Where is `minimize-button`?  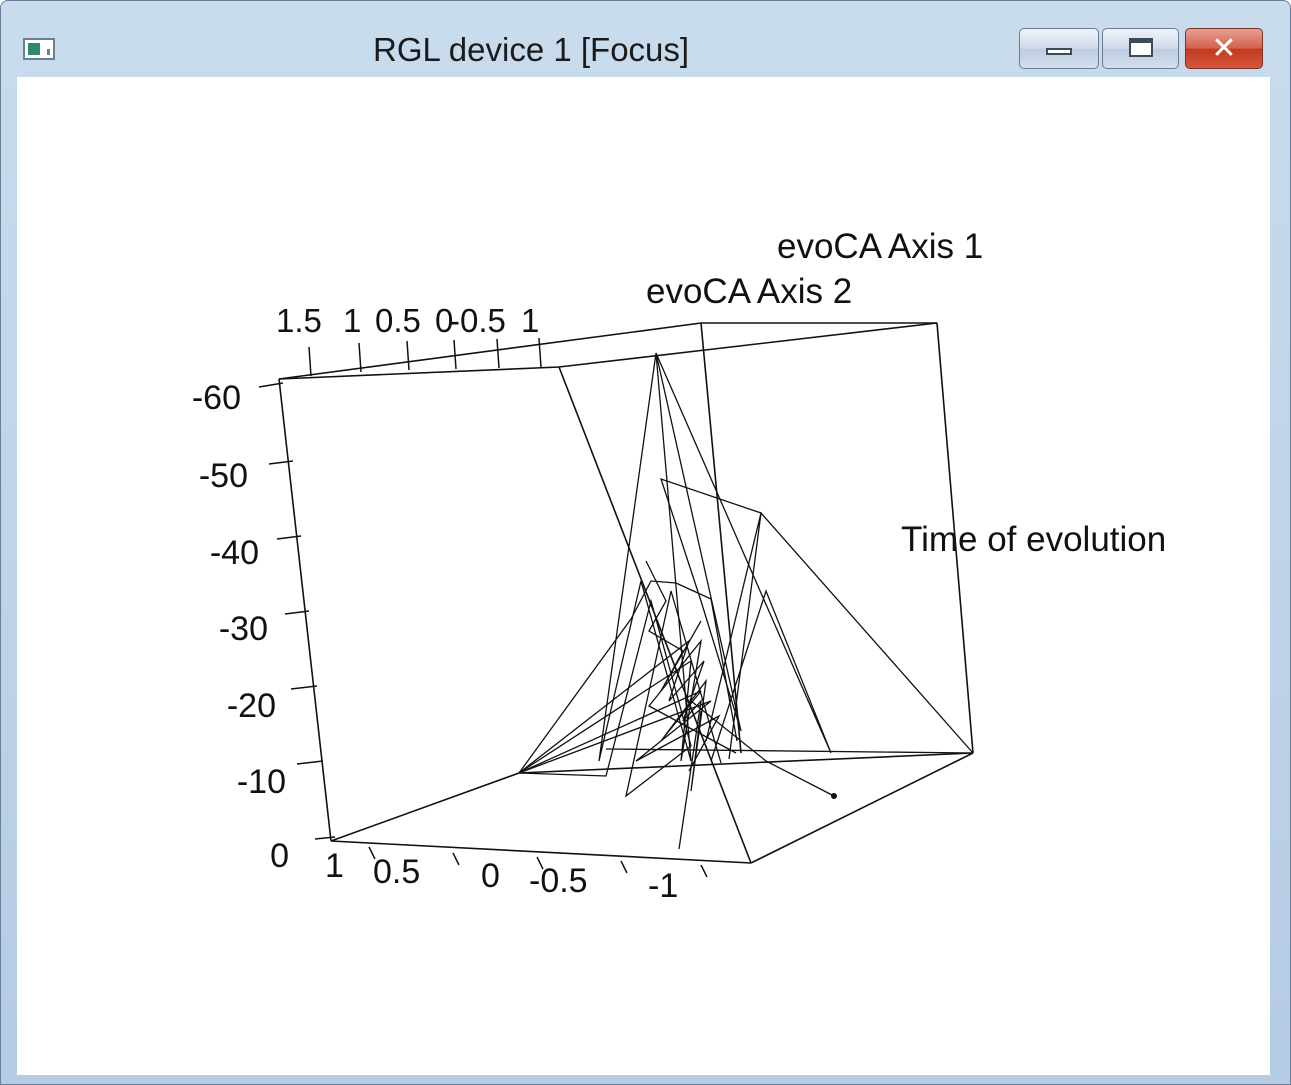 minimize-button is located at coordinates (1059, 48).